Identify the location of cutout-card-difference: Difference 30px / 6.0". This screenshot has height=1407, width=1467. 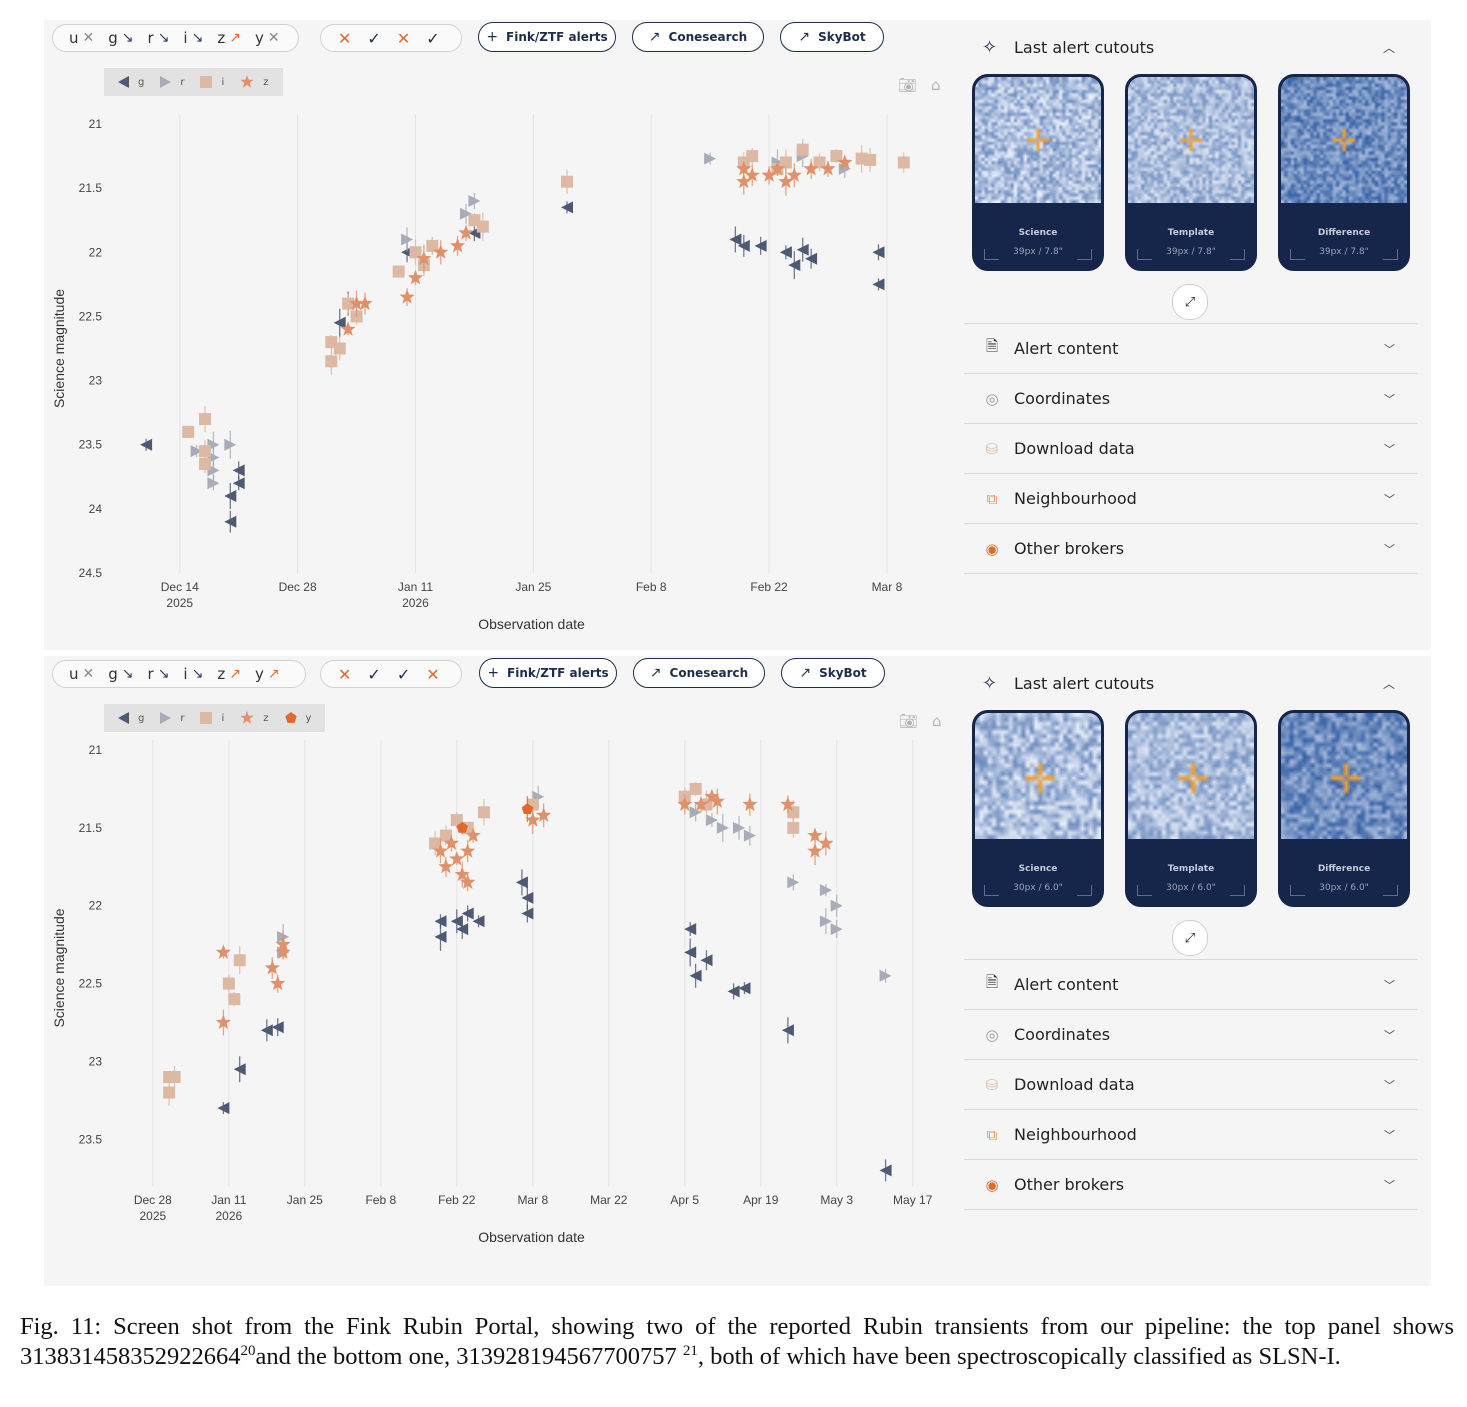
(1344, 808).